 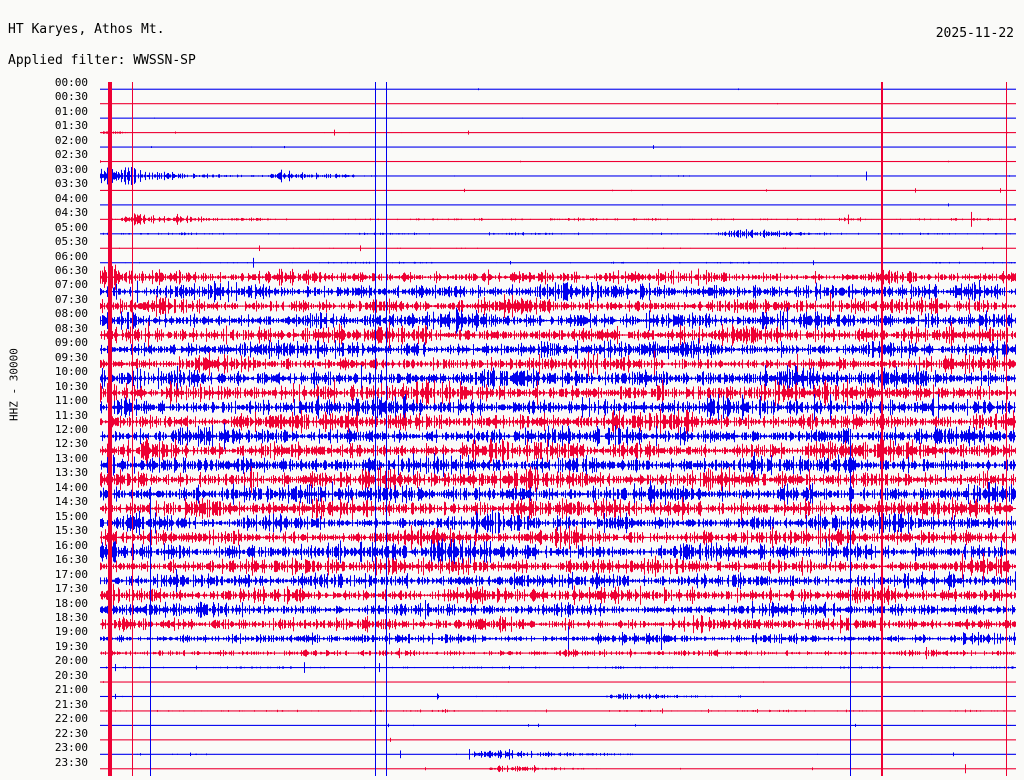 What do you see at coordinates (102, 60) in the screenshot?
I see `applied-filter-label: Applied filter: WWSSN-SP` at bounding box center [102, 60].